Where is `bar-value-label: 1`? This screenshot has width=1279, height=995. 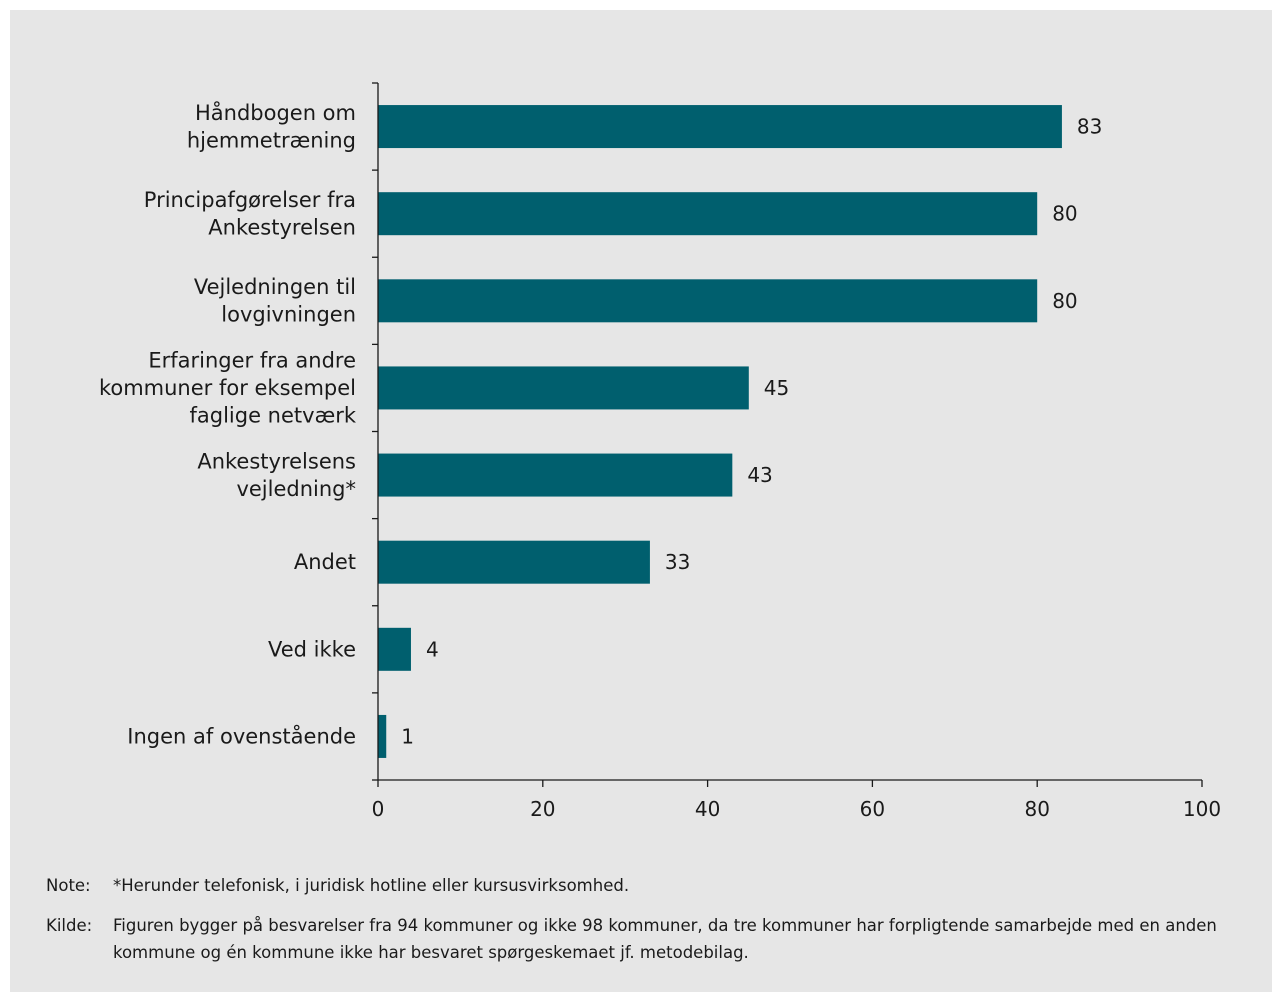
bar-value-label: 1 is located at coordinates (407, 736).